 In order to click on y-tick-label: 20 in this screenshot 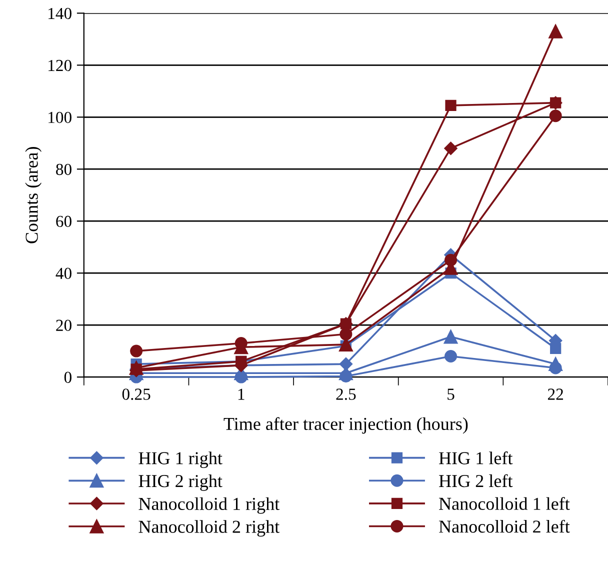, I will do `click(64, 325)`.